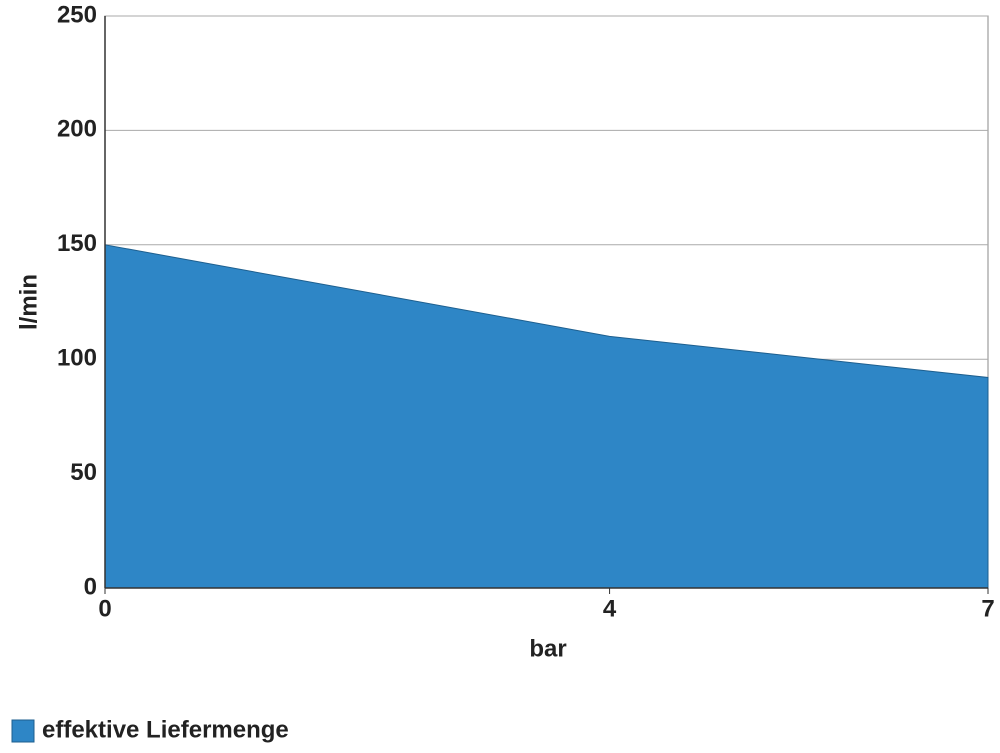 This screenshot has height=753, width=1000. What do you see at coordinates (77, 14) in the screenshot?
I see `y-tick-label: 250` at bounding box center [77, 14].